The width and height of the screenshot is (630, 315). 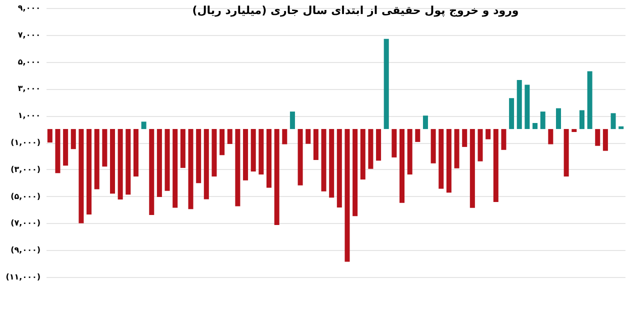 I want to click on chart-title: ورود و خروج پول حقیقی از ابتدای سال جاری (میلیارد ریال), so click(x=355, y=10).